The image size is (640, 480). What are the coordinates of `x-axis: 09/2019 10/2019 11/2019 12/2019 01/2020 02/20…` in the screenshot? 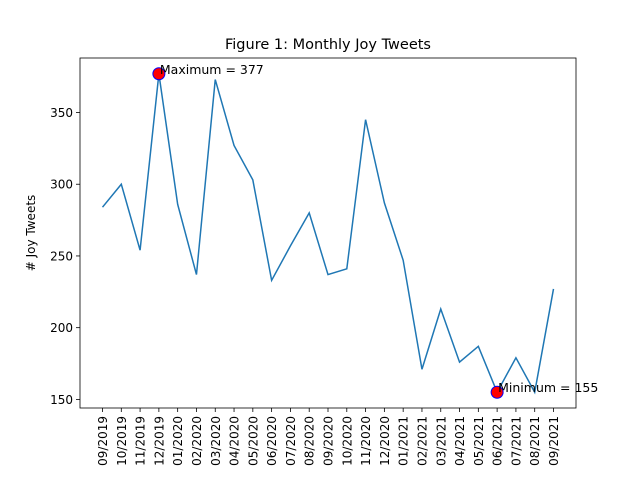 It's located at (328, 437).